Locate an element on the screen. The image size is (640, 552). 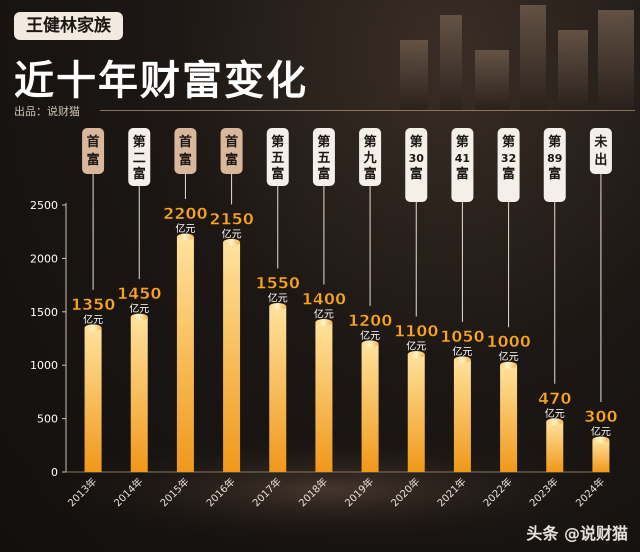
divider is located at coordinates (367, 110).